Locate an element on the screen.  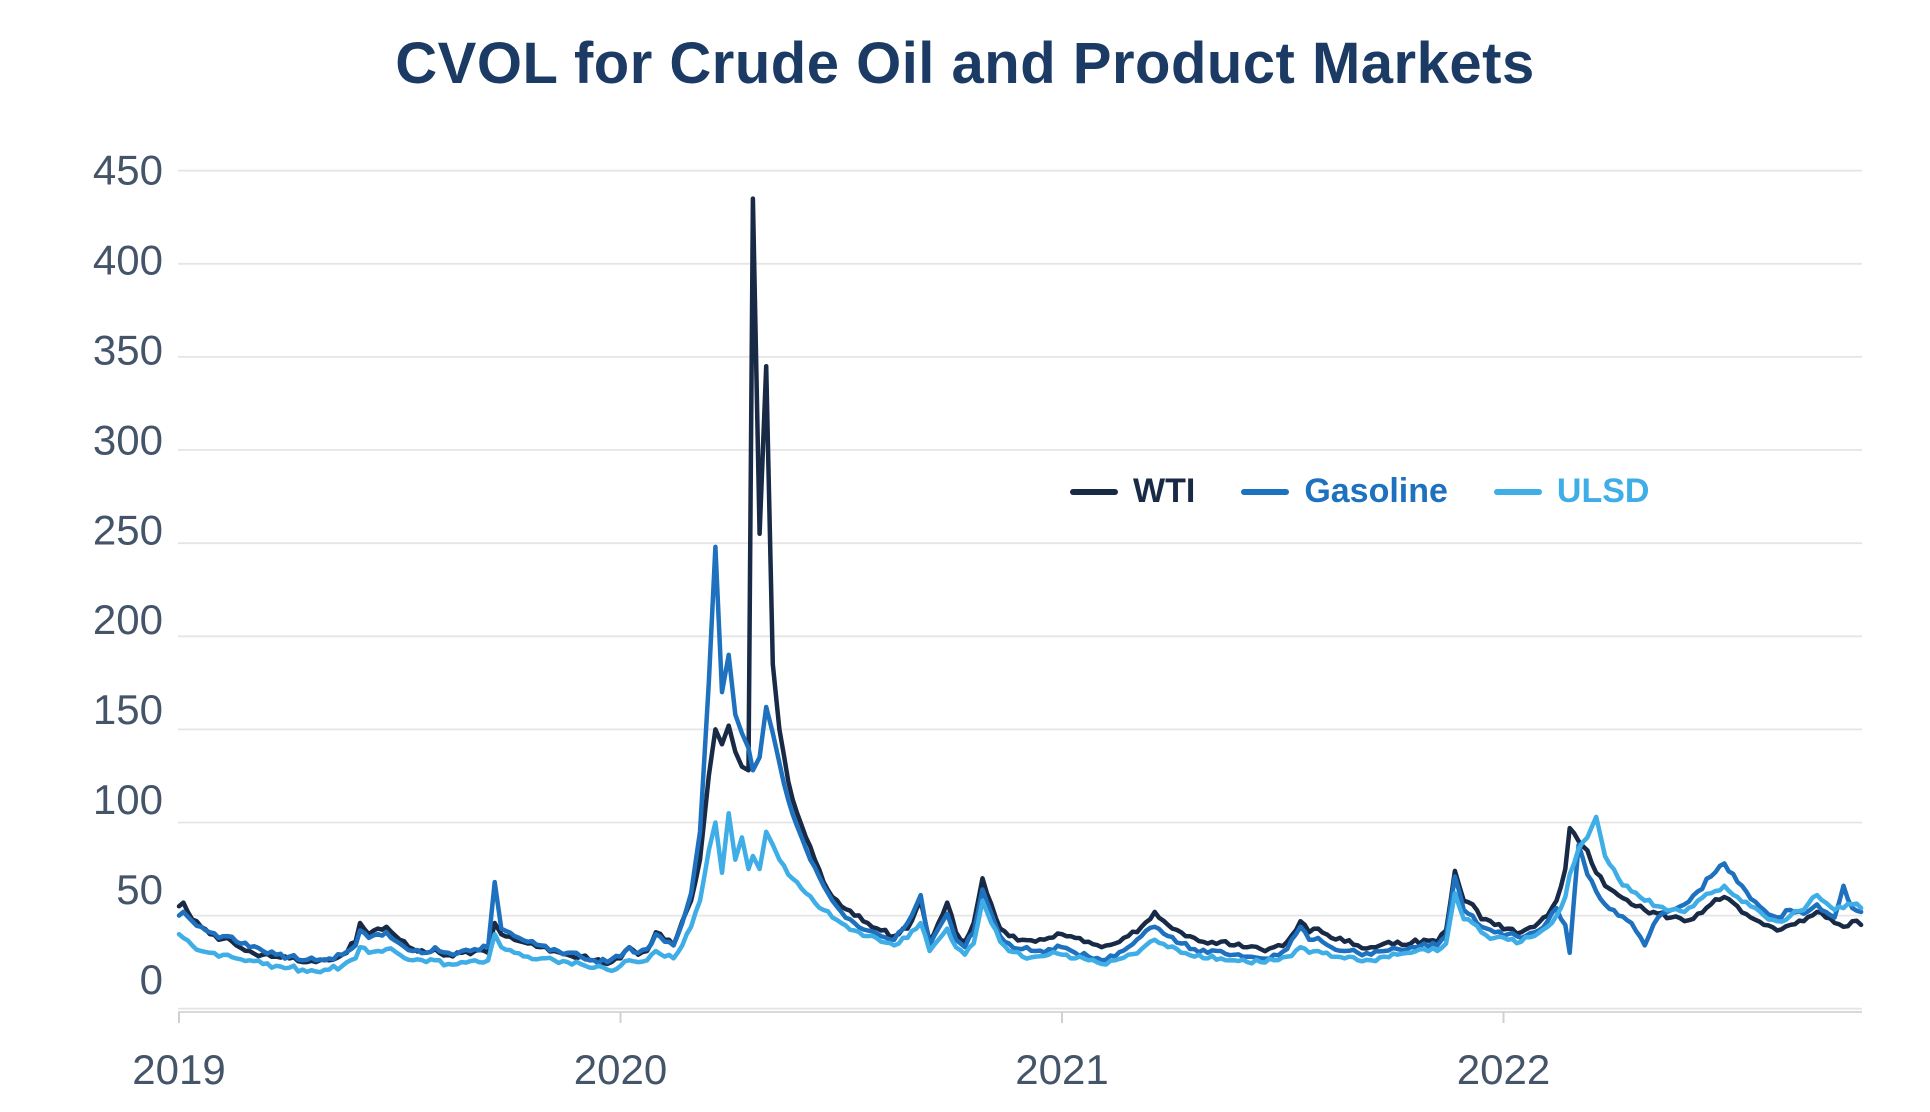
gasoline-line-swatch is located at coordinates (1265, 491).